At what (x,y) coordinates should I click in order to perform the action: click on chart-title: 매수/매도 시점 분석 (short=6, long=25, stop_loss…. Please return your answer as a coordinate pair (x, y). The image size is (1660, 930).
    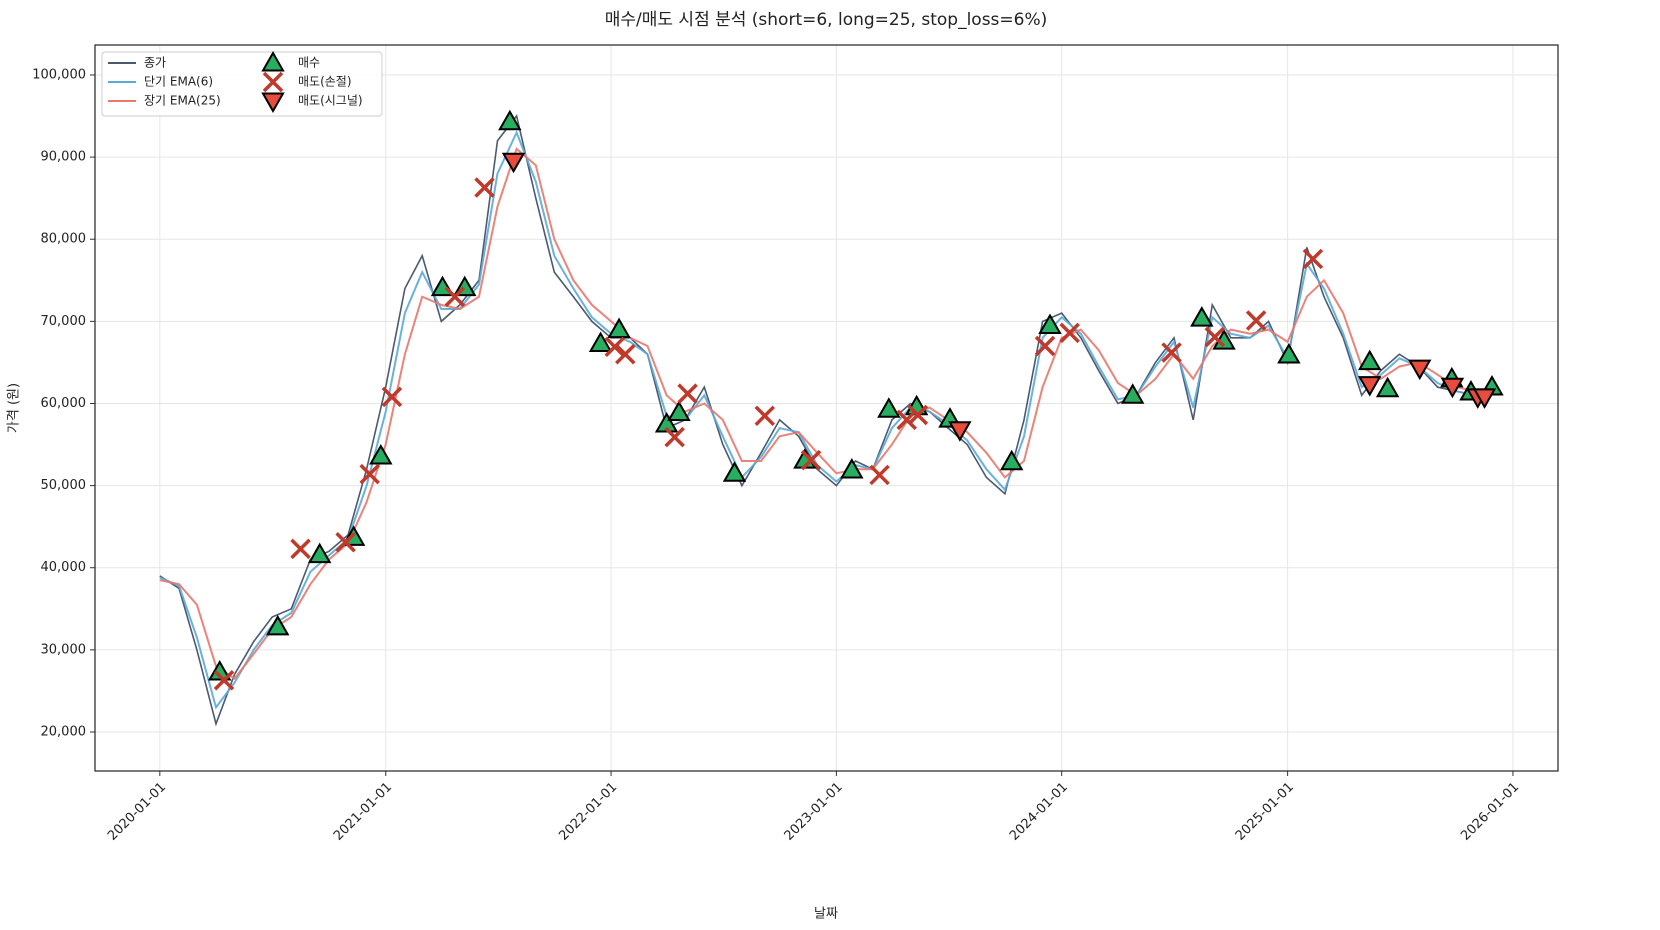
    Looking at the image, I should click on (826, 20).